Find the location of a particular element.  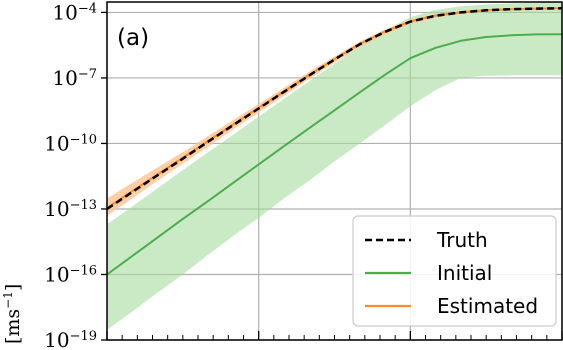

y-tick-label: 10⁻¹⁶ is located at coordinates (70, 274).